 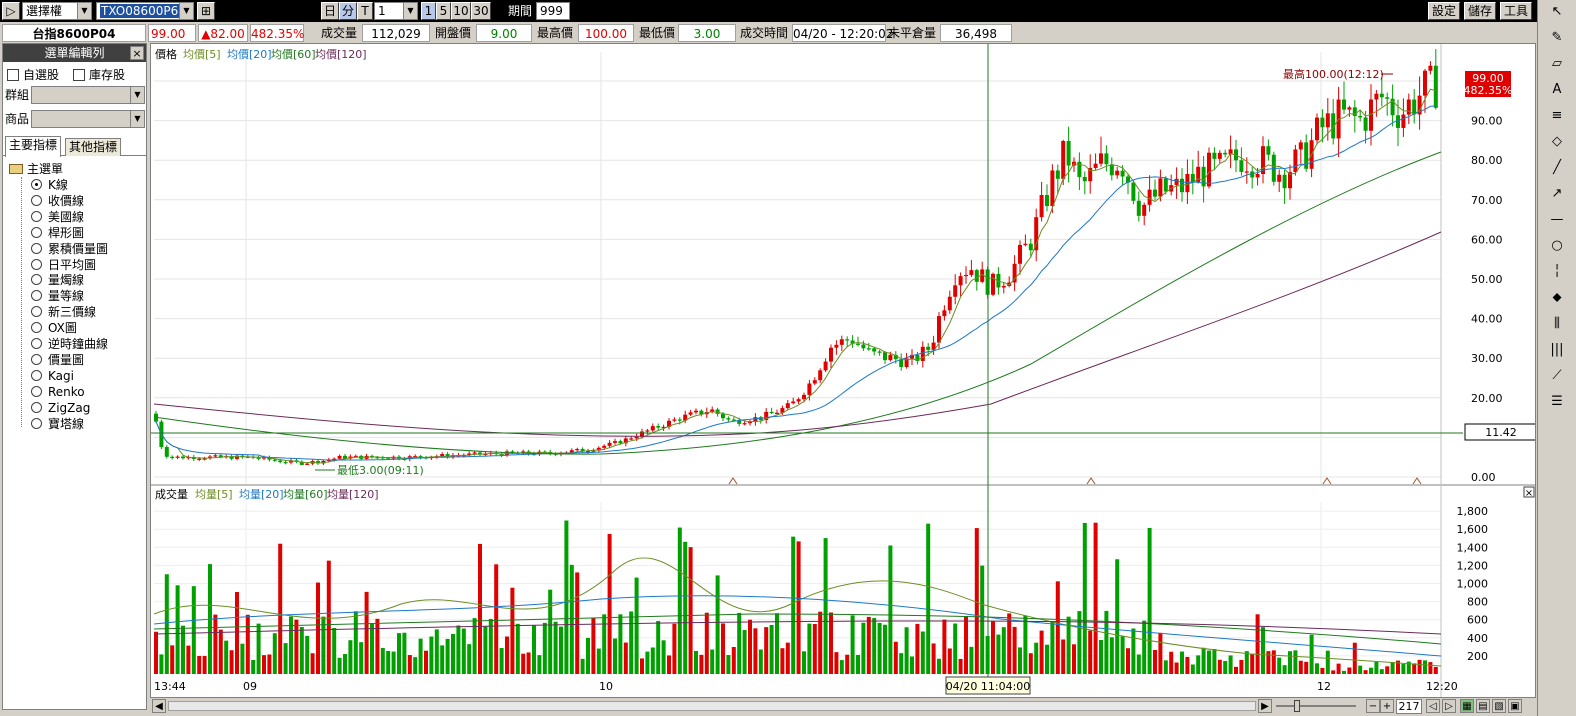 I want to click on period-input: 999, so click(x=553, y=11).